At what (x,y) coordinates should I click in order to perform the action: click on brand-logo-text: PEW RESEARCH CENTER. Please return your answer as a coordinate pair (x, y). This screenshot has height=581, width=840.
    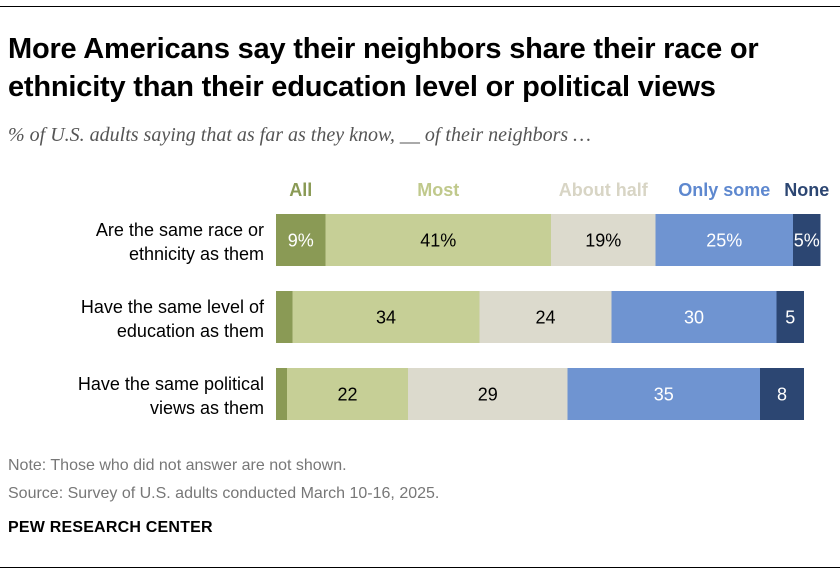
    Looking at the image, I should click on (110, 527).